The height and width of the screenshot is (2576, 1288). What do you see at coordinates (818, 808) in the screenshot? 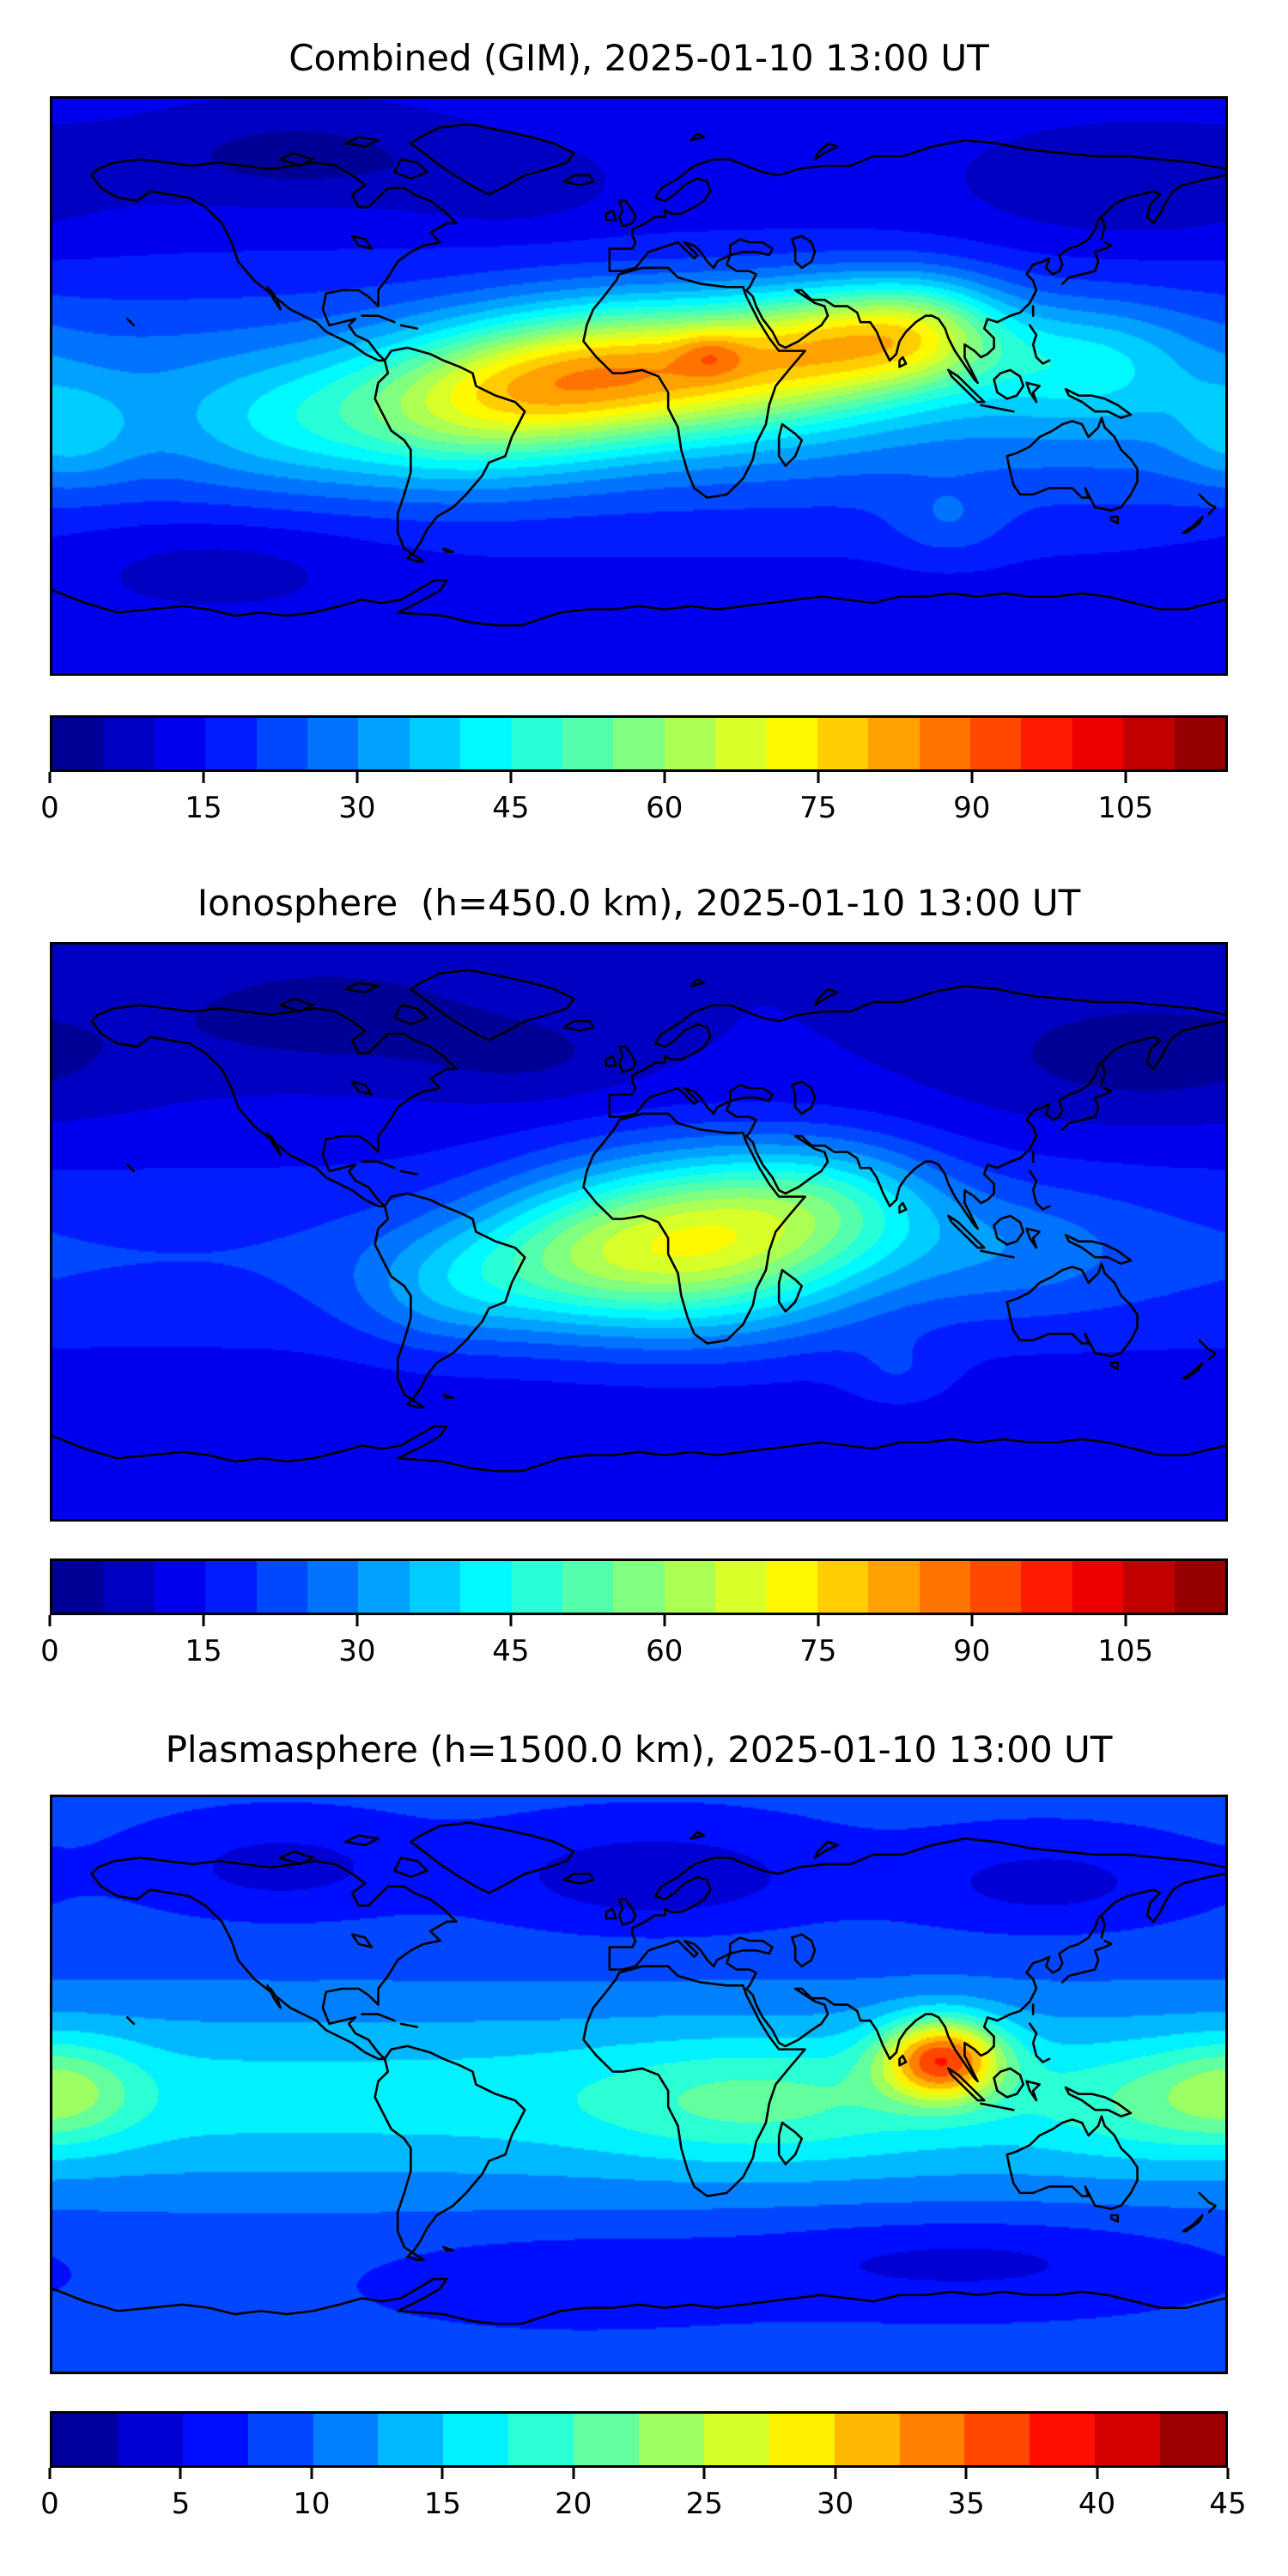
I see `colorbar-tick-label: 75` at bounding box center [818, 808].